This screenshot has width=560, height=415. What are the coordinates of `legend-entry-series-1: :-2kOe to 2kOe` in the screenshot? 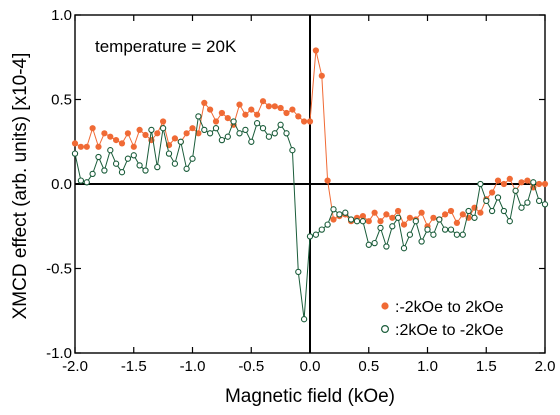 It's located at (442, 307).